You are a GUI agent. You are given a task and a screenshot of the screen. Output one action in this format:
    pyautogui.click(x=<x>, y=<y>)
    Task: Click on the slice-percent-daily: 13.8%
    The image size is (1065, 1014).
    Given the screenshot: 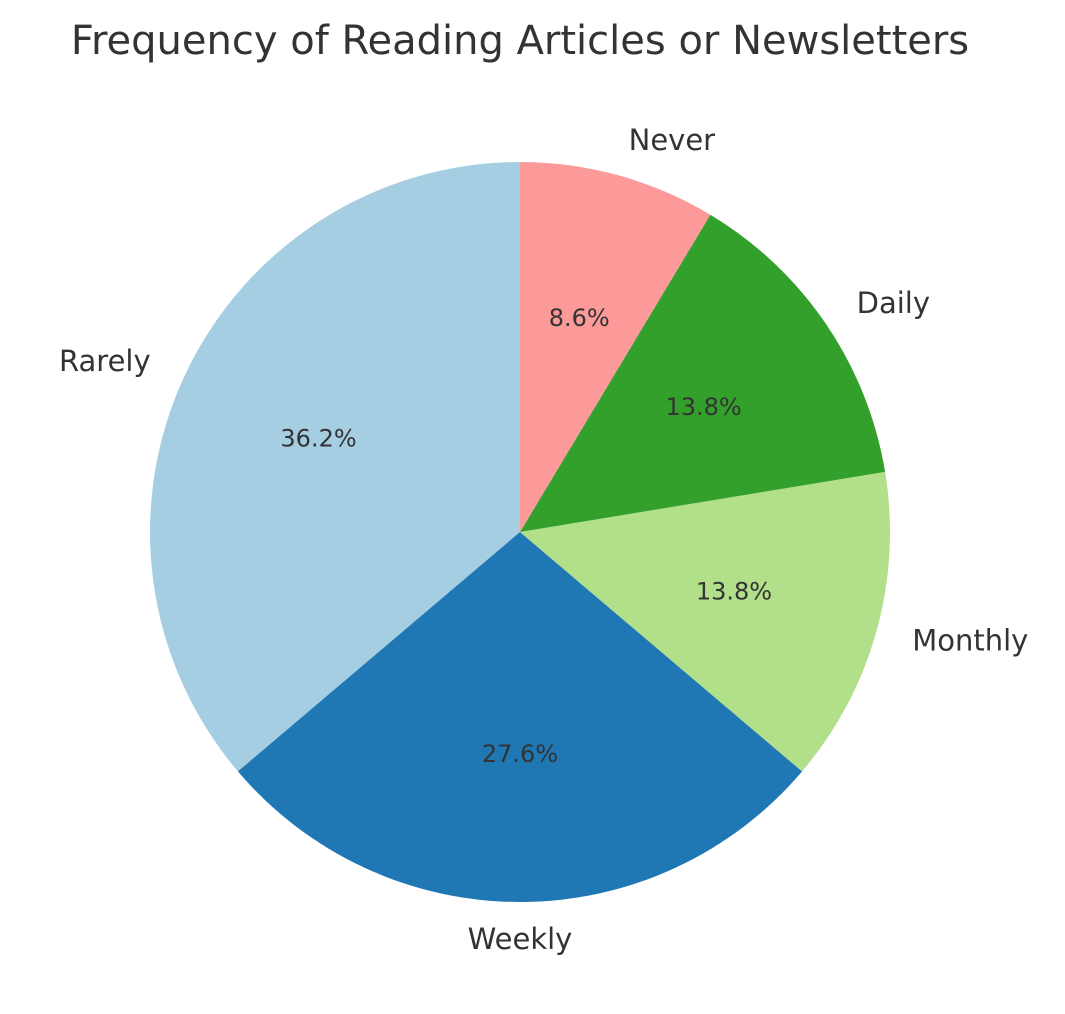 What is the action you would take?
    pyautogui.click(x=703, y=407)
    